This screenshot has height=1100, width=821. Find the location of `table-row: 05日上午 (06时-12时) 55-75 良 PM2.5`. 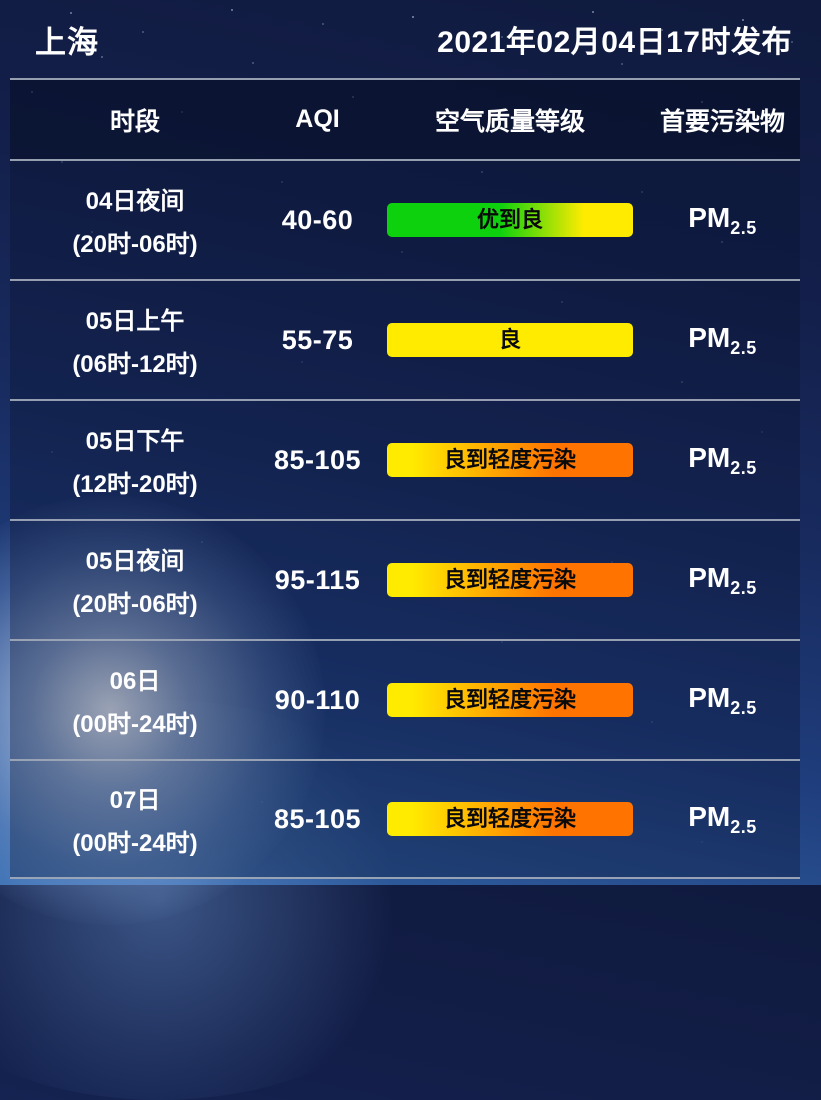

table-row: 05日上午 (06时-12时) 55-75 良 PM2.5 is located at coordinates (405, 341).